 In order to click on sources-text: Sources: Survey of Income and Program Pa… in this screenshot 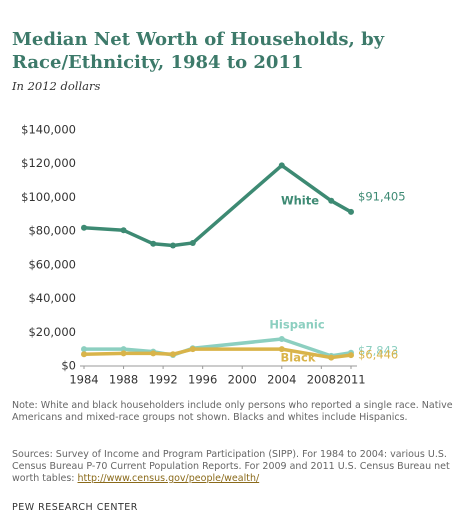, I will do `click(231, 466)`.